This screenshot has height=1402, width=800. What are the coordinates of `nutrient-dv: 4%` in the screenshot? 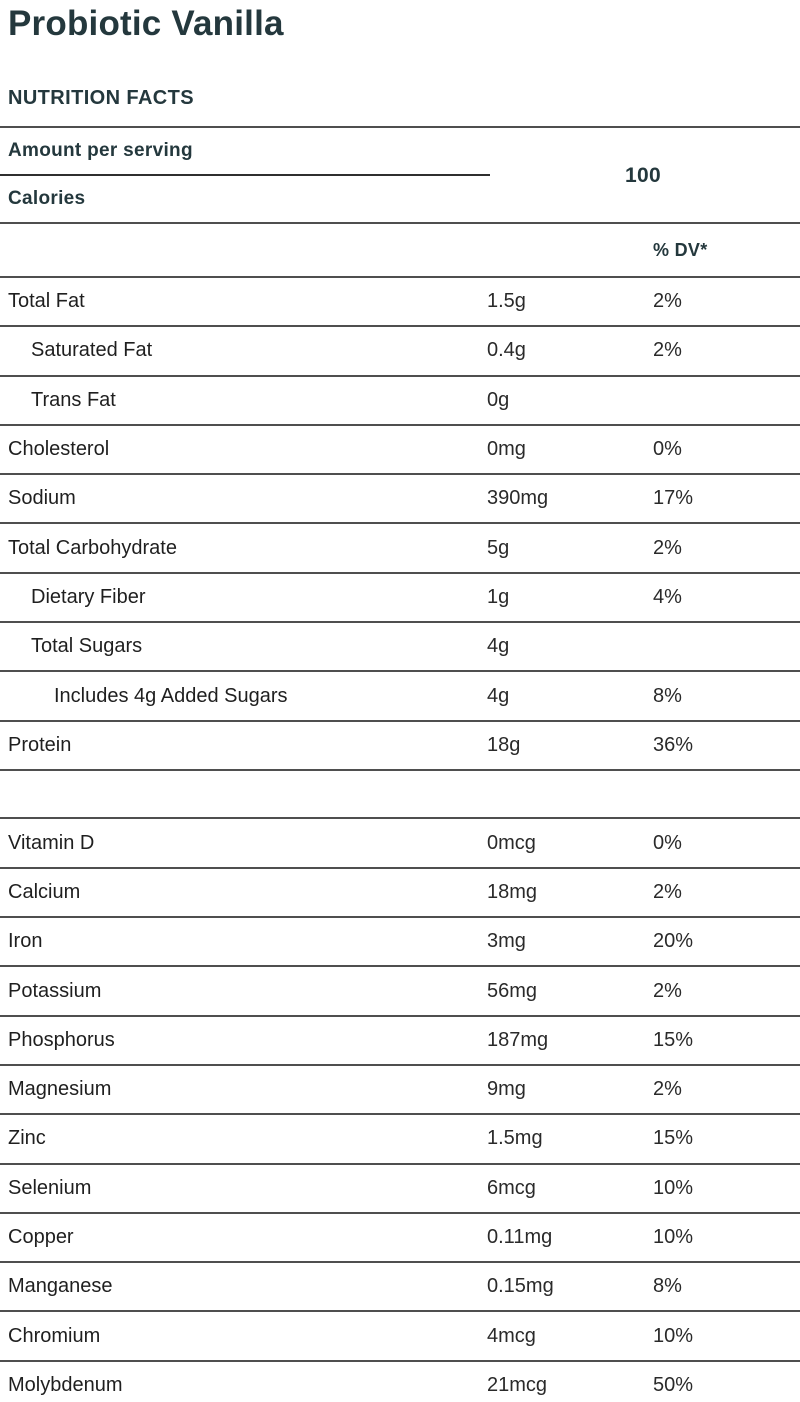 It's located at (667, 596).